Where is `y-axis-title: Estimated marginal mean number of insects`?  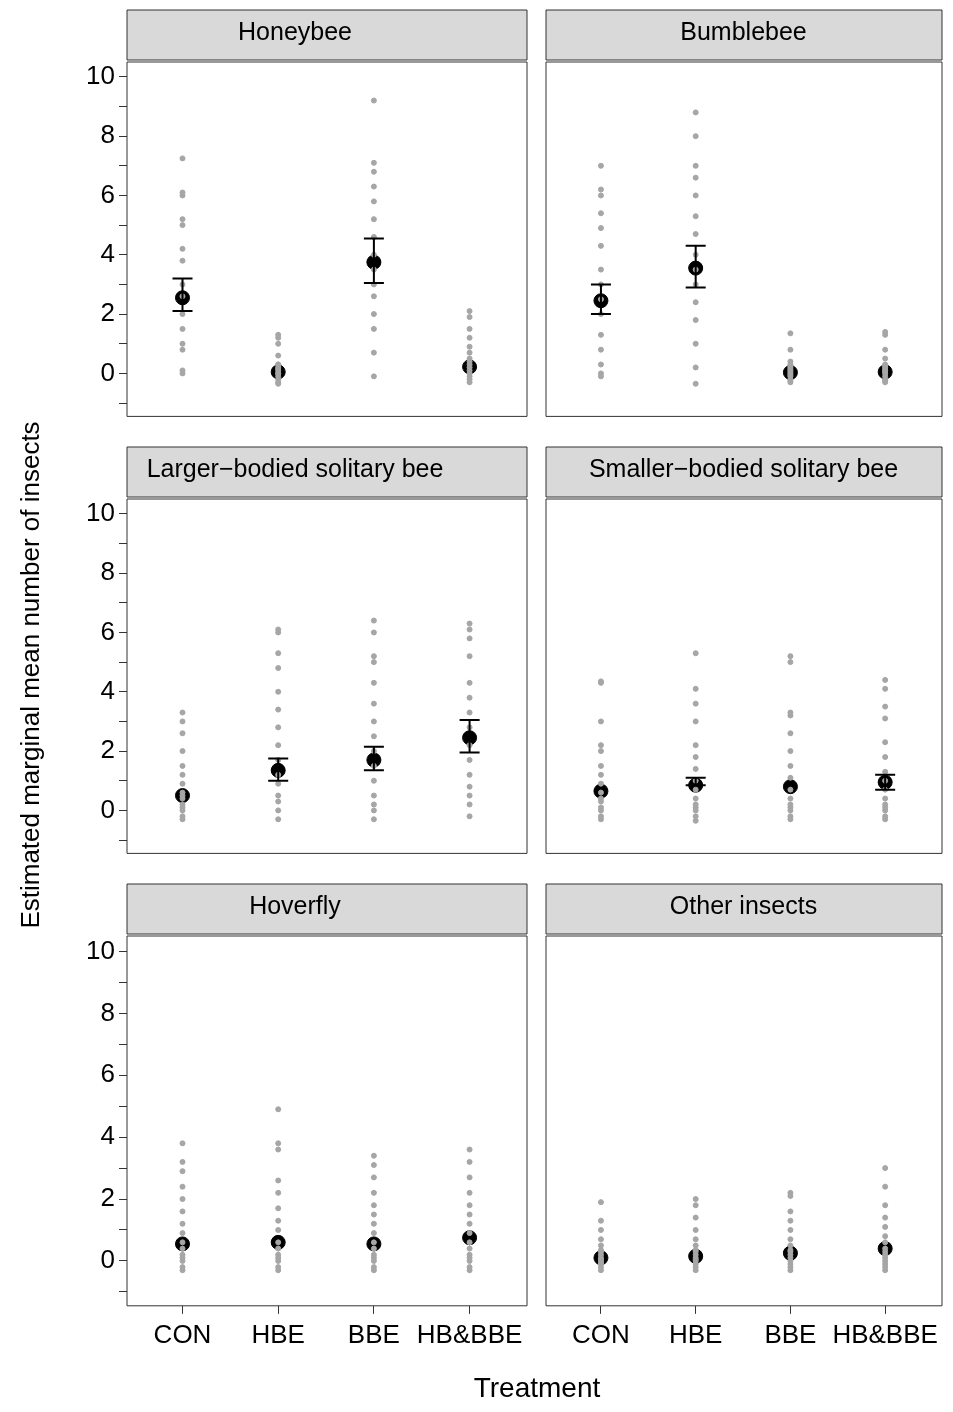 y-axis-title: Estimated marginal mean number of insects is located at coordinates (30, 675).